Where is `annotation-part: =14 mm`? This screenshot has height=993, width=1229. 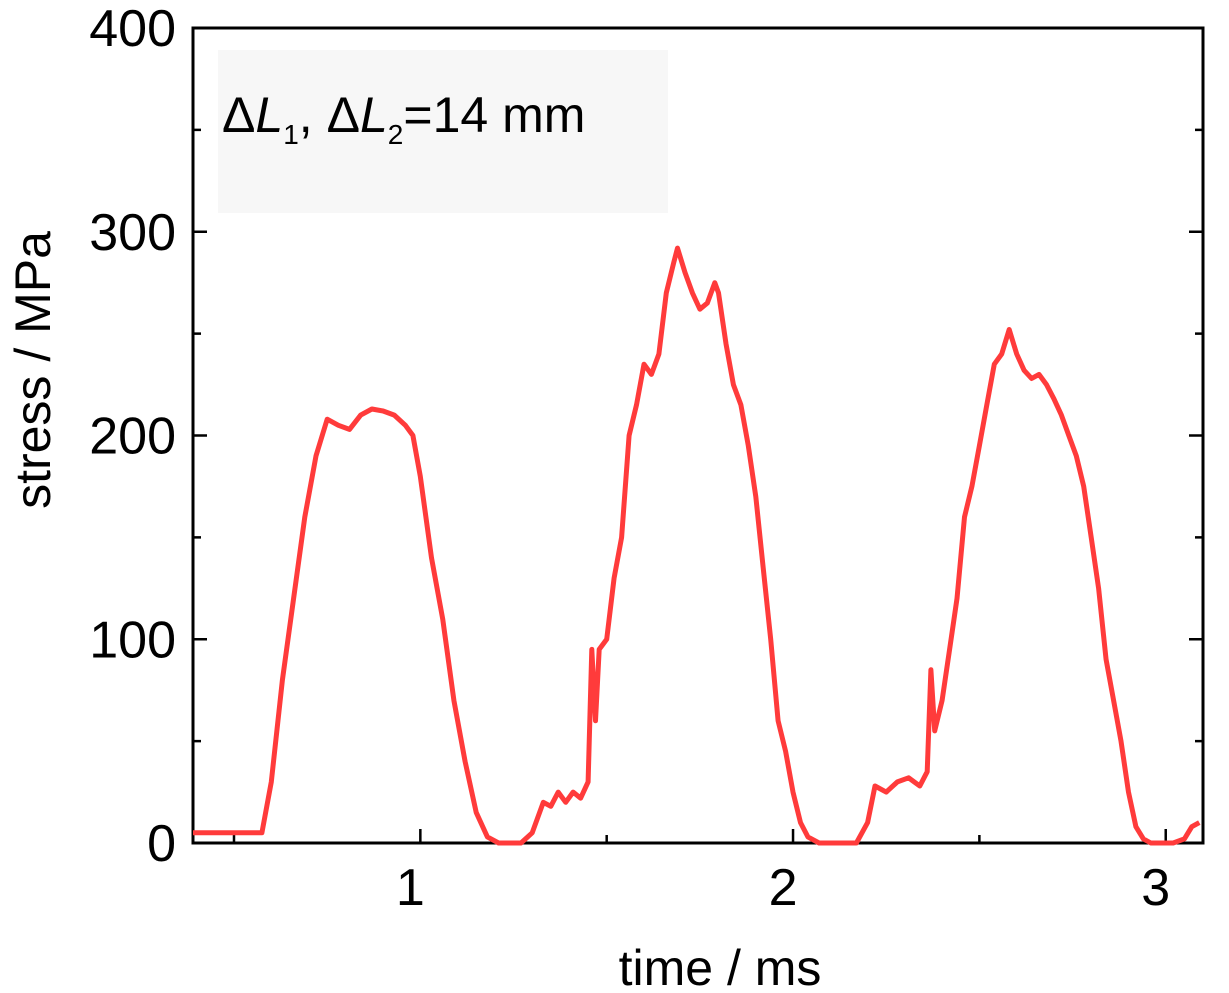 annotation-part: =14 mm is located at coordinates (494, 115).